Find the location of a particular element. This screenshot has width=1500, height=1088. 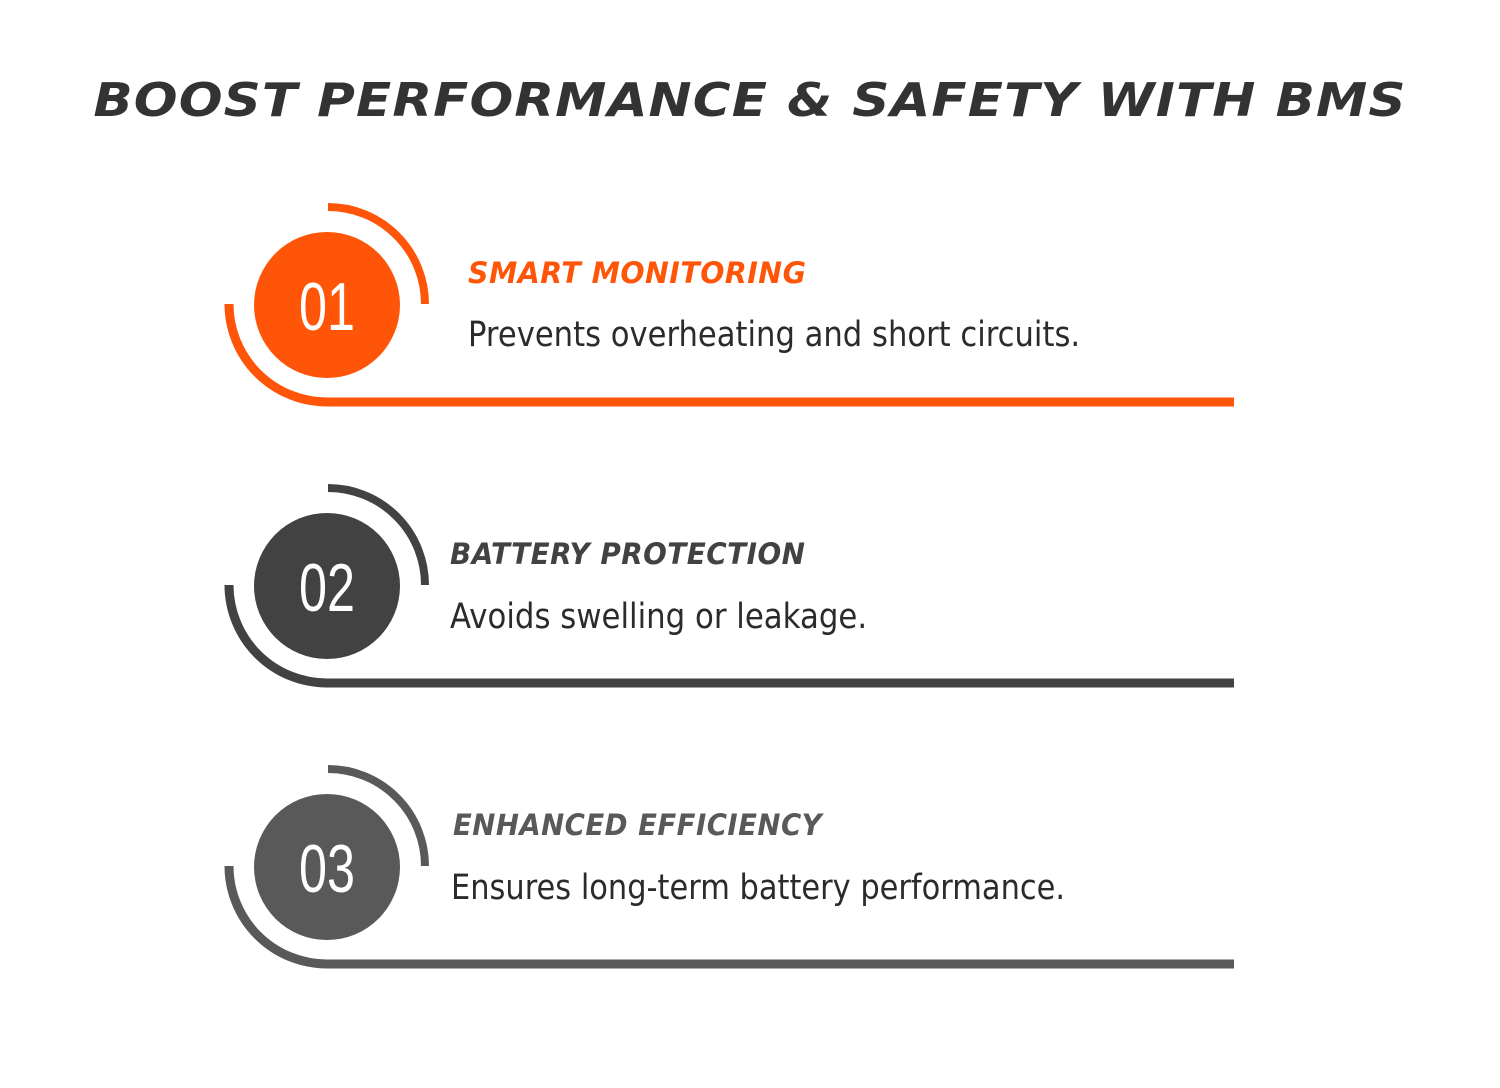

item-3-underline is located at coordinates (729, 917).